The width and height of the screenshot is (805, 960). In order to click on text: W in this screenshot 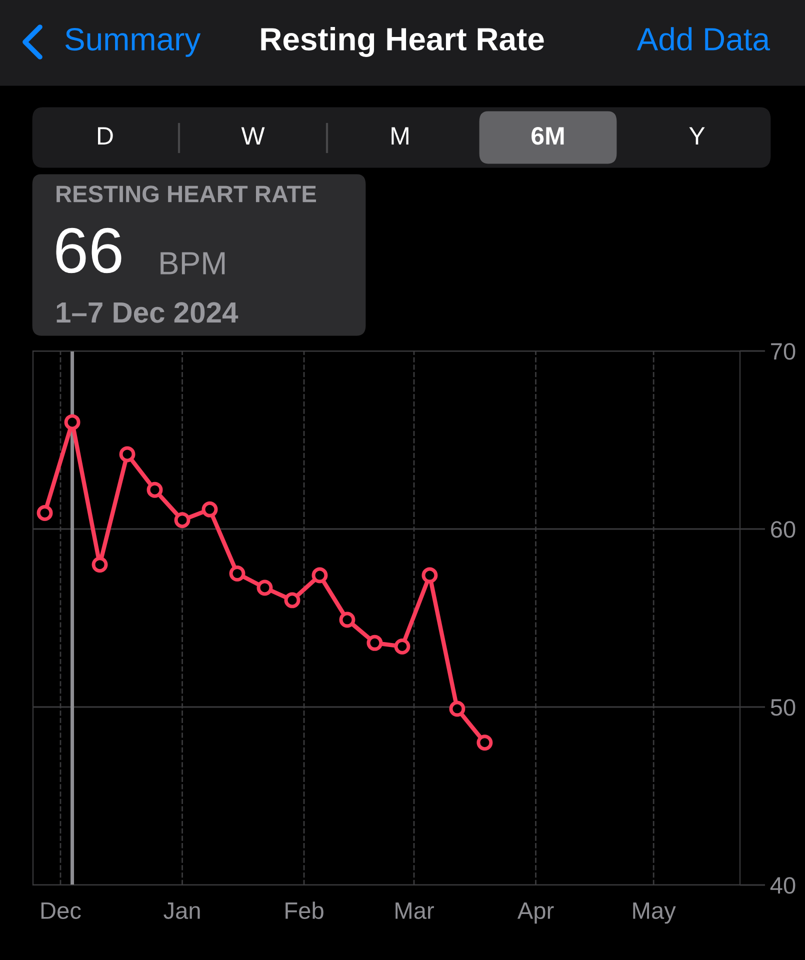, I will do `click(253, 135)`.